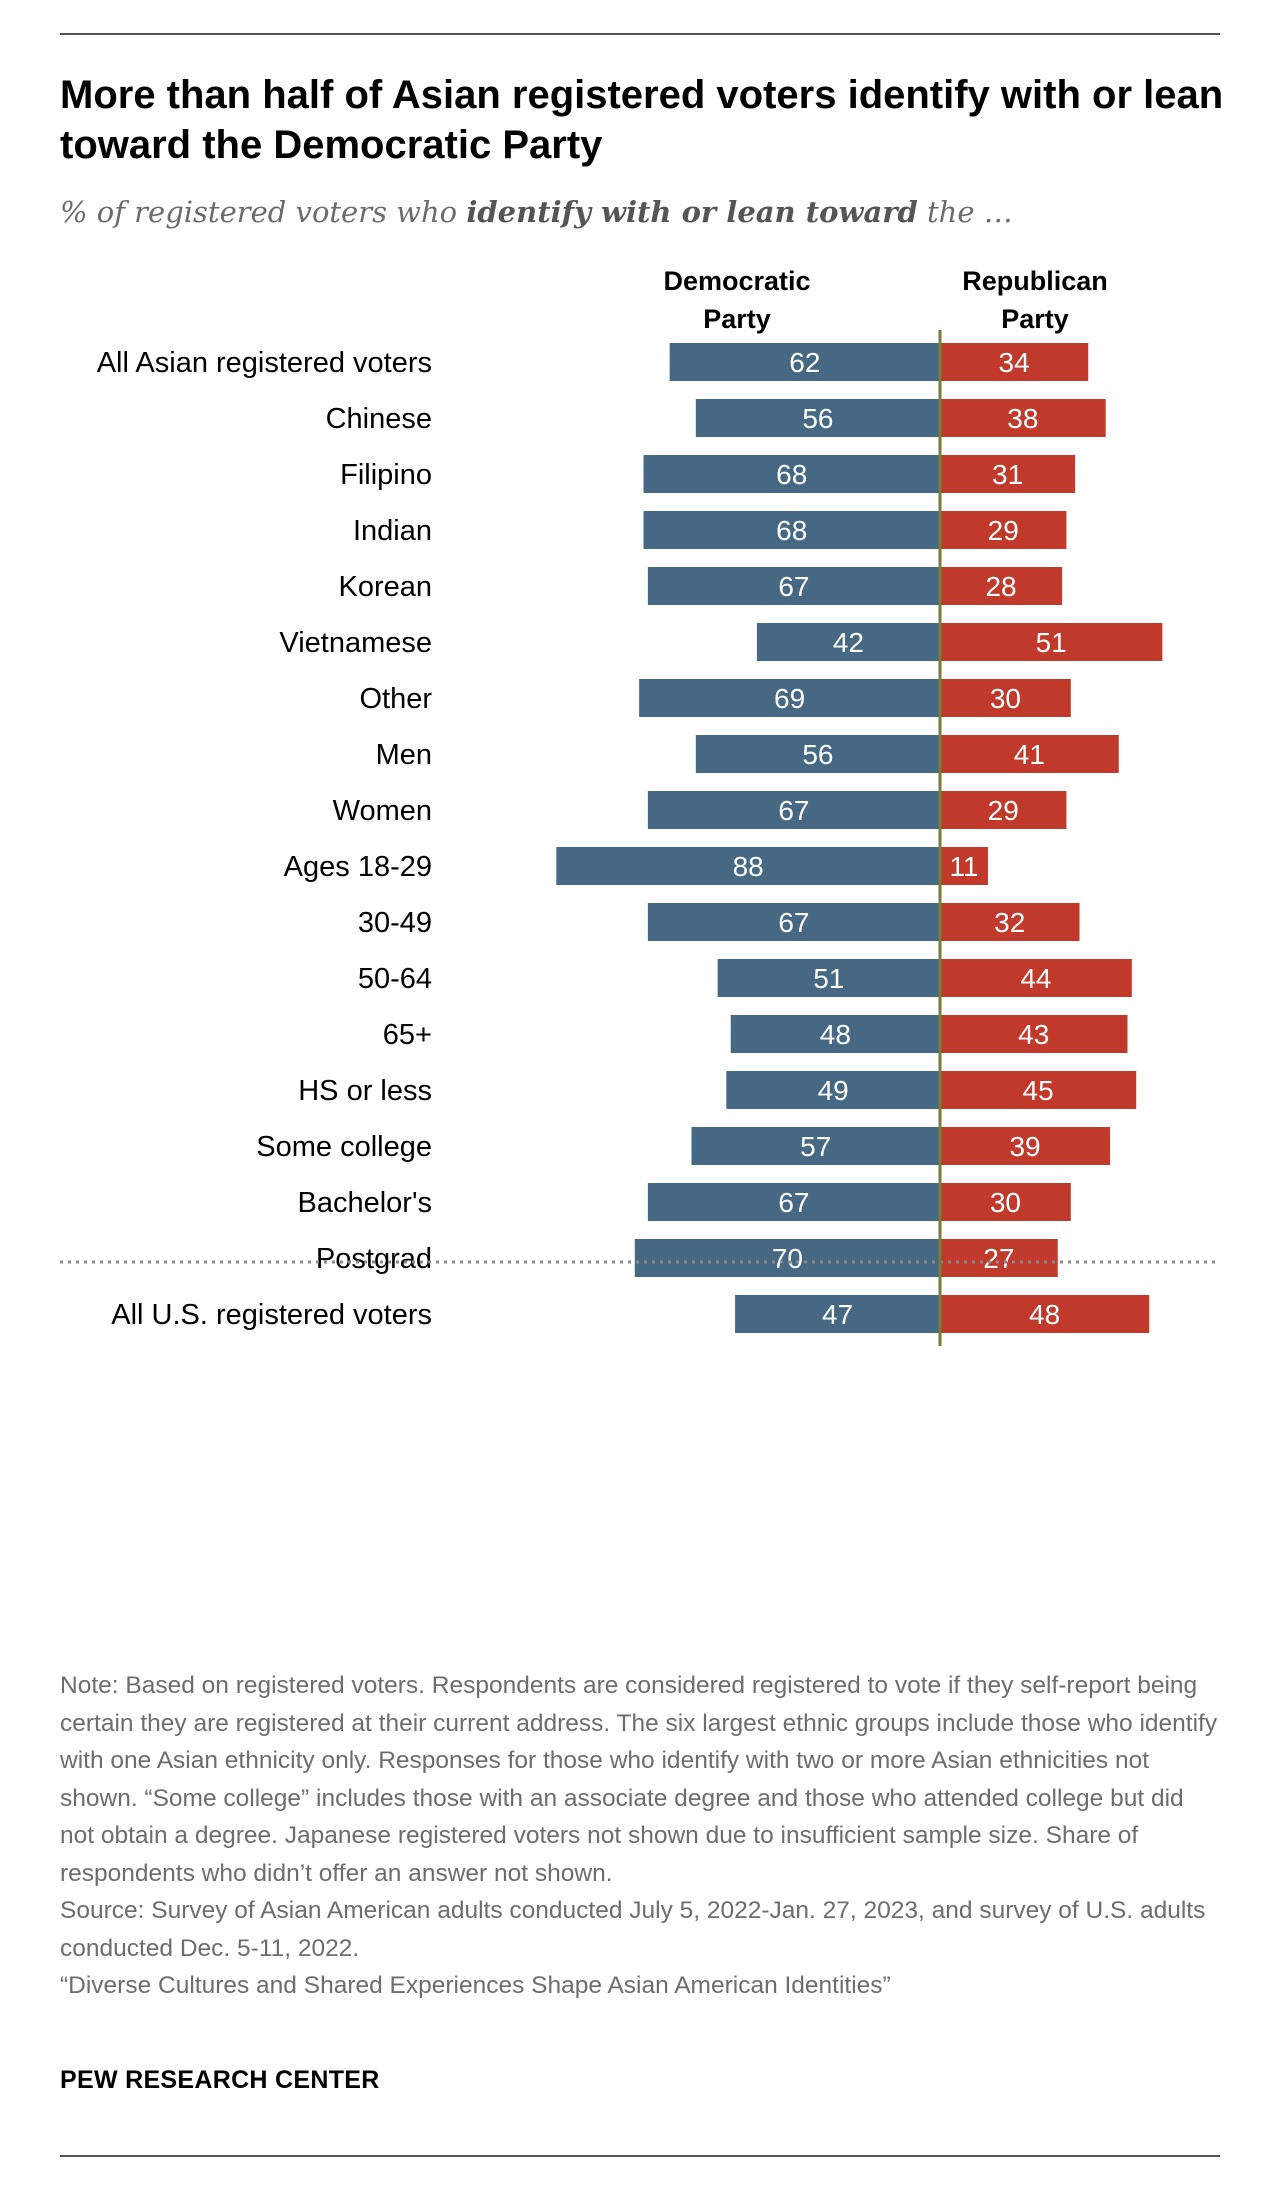 The height and width of the screenshot is (2196, 1274). I want to click on bar-republican-vietnamese, so click(1051, 642).